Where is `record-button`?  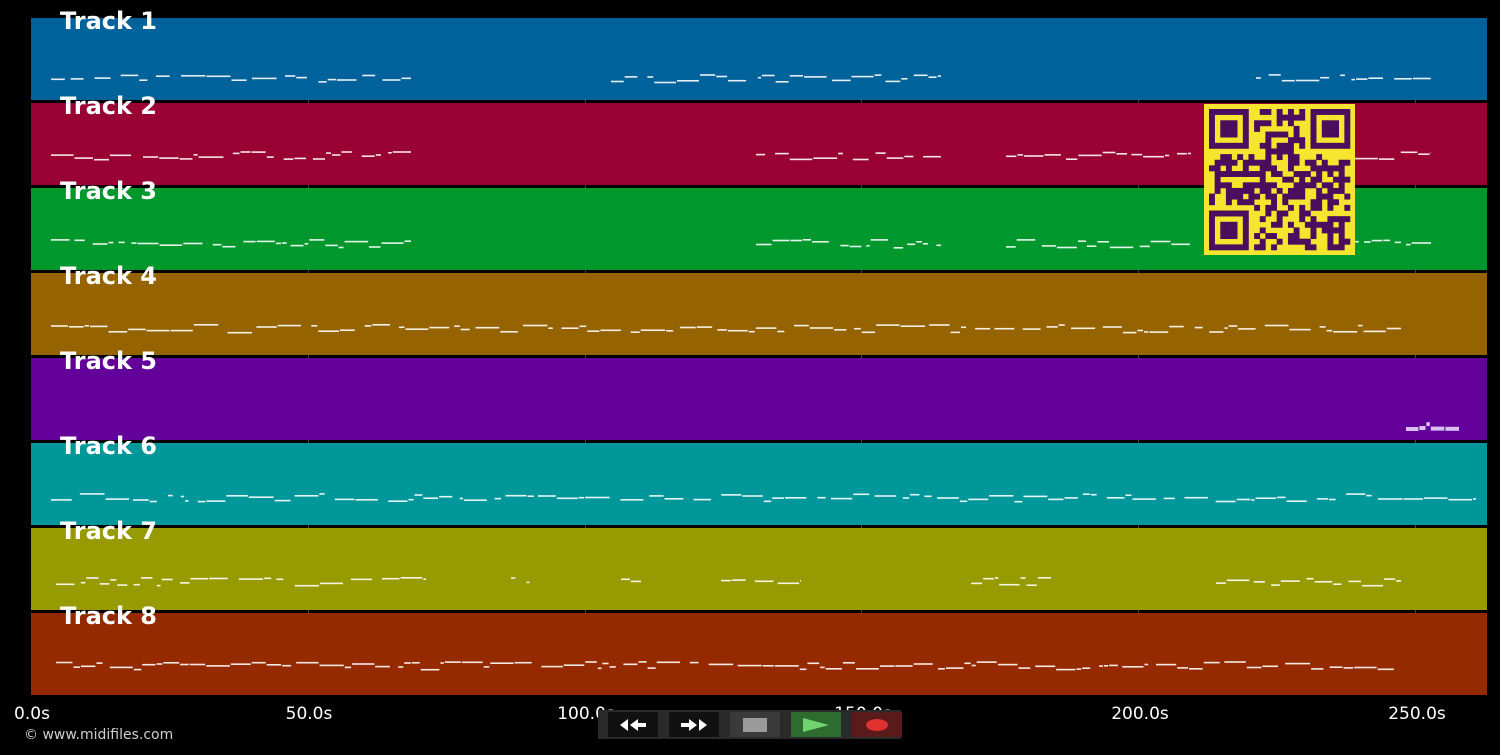
record-button is located at coordinates (877, 724).